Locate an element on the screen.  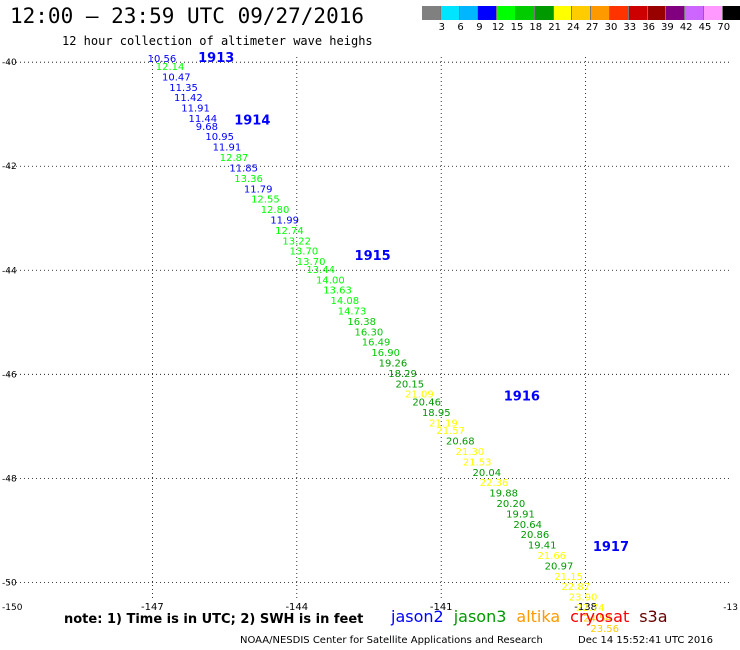
color-scale-label: 70 is located at coordinates (724, 27).